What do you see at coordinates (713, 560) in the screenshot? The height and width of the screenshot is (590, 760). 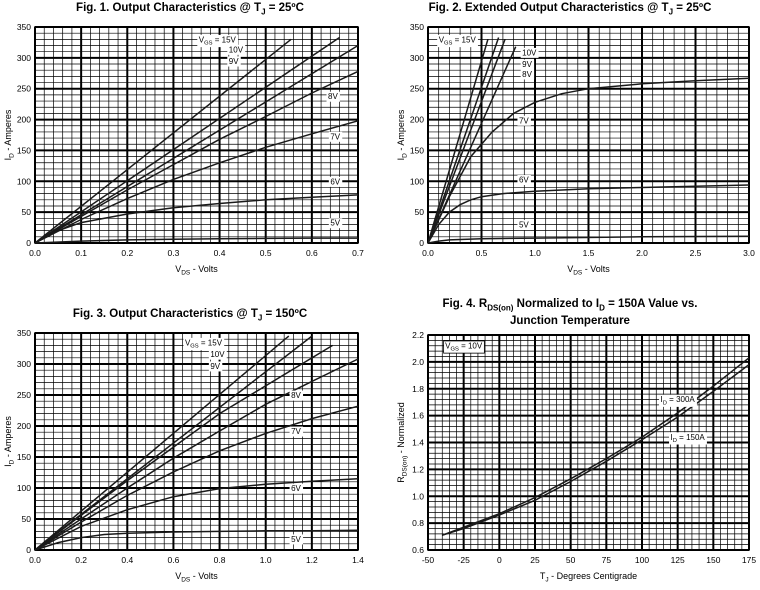 I see `x-tick-label: 150` at bounding box center [713, 560].